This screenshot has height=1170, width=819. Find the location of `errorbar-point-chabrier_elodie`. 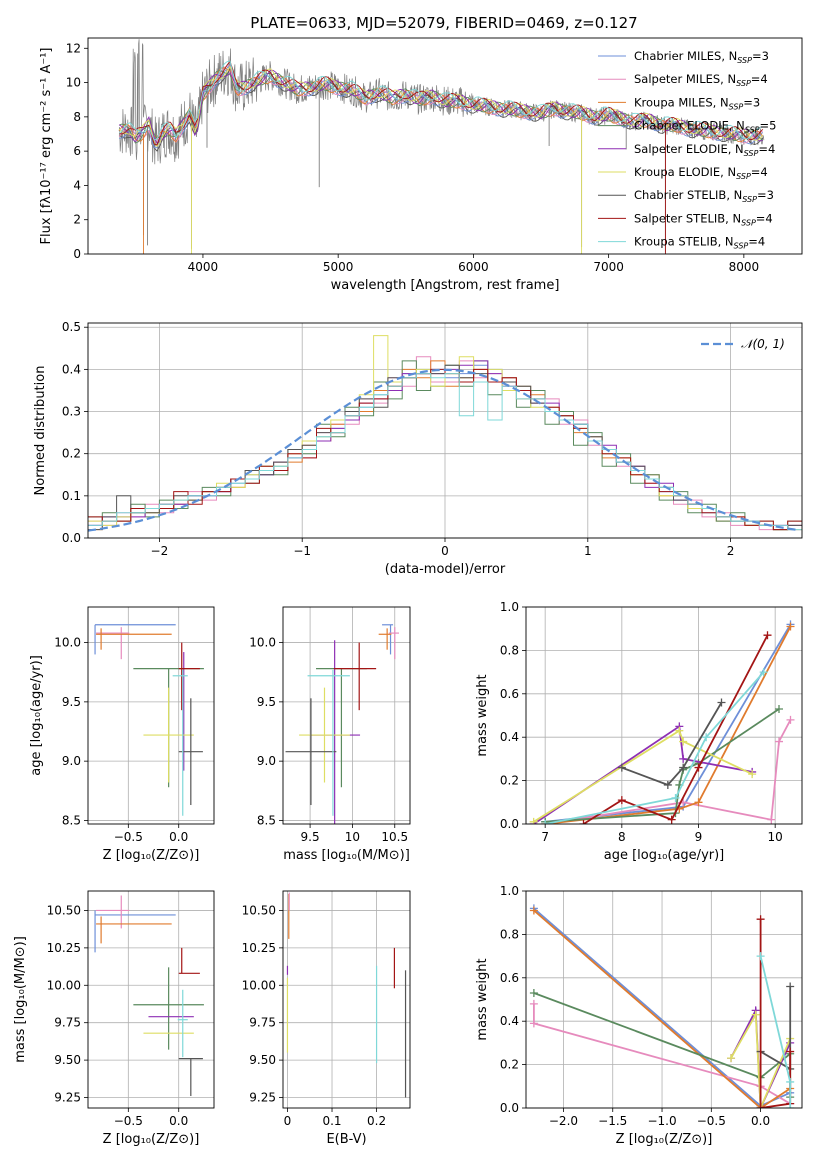

errorbar-point-chabrier_elodie is located at coordinates (168, 1008).